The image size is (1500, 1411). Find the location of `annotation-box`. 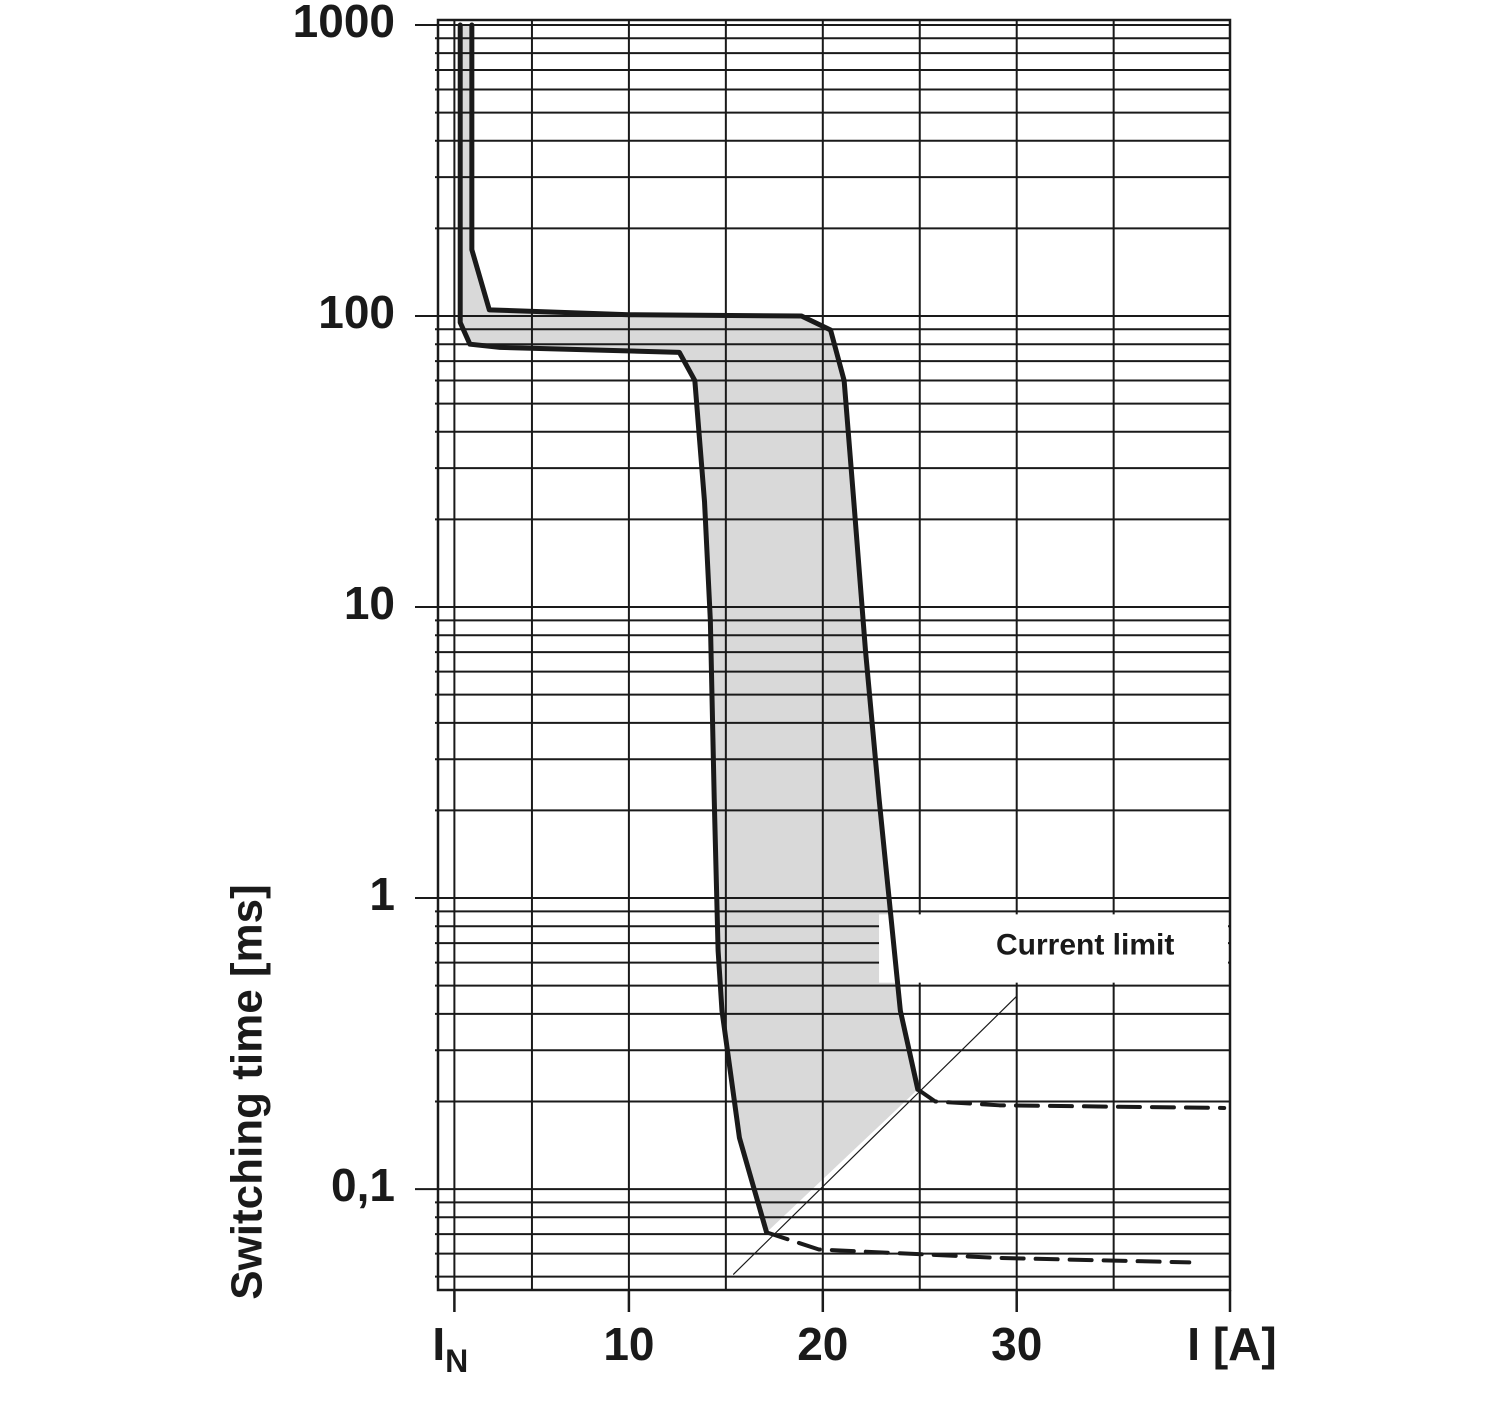

annotation-box is located at coordinates (1053, 948).